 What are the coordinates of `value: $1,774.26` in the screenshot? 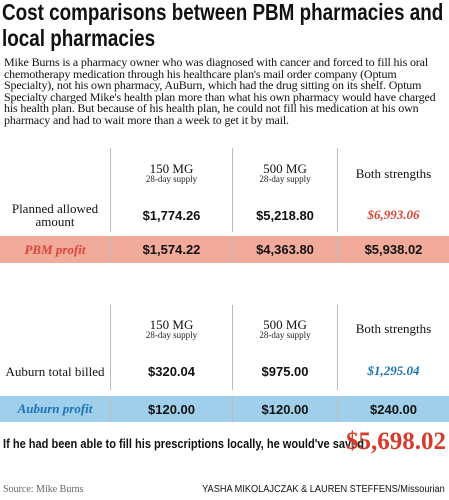 It's located at (171, 215).